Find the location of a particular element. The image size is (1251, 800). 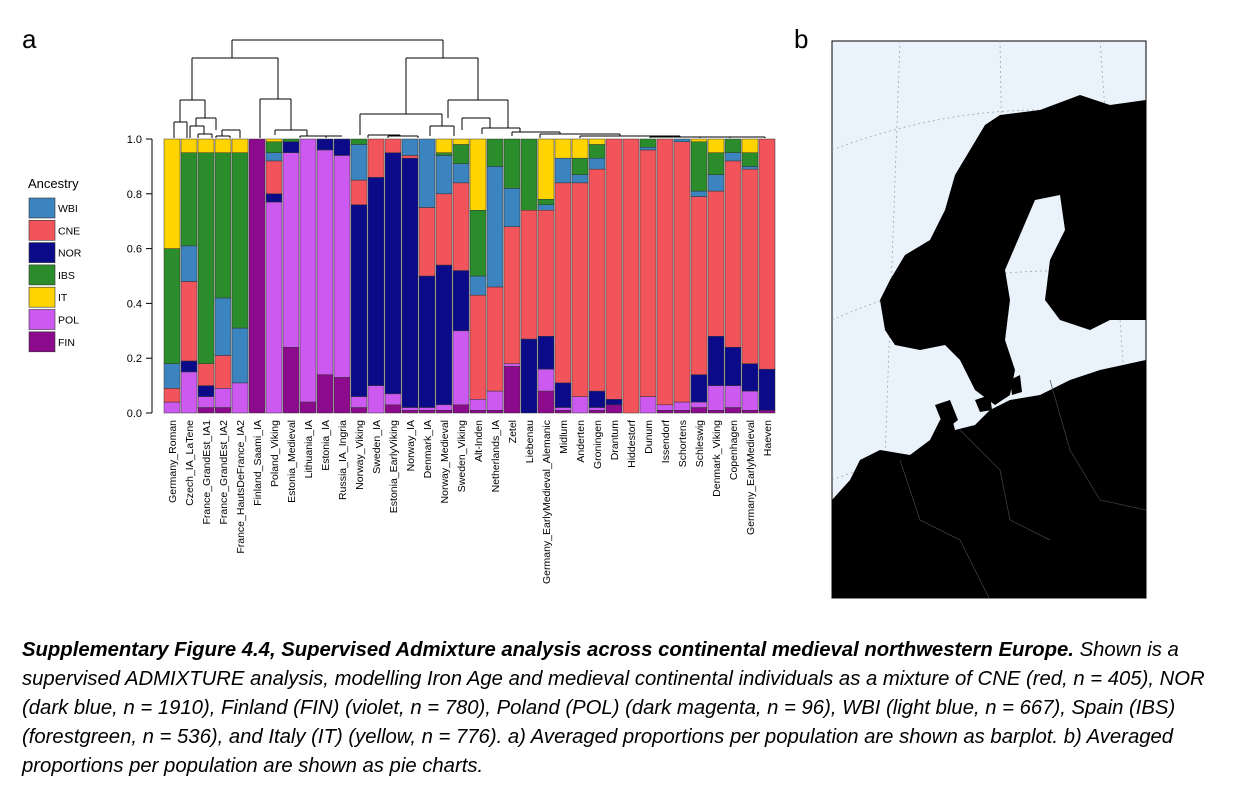

x-tick-label: Denmark_Viking is located at coordinates (717, 458).